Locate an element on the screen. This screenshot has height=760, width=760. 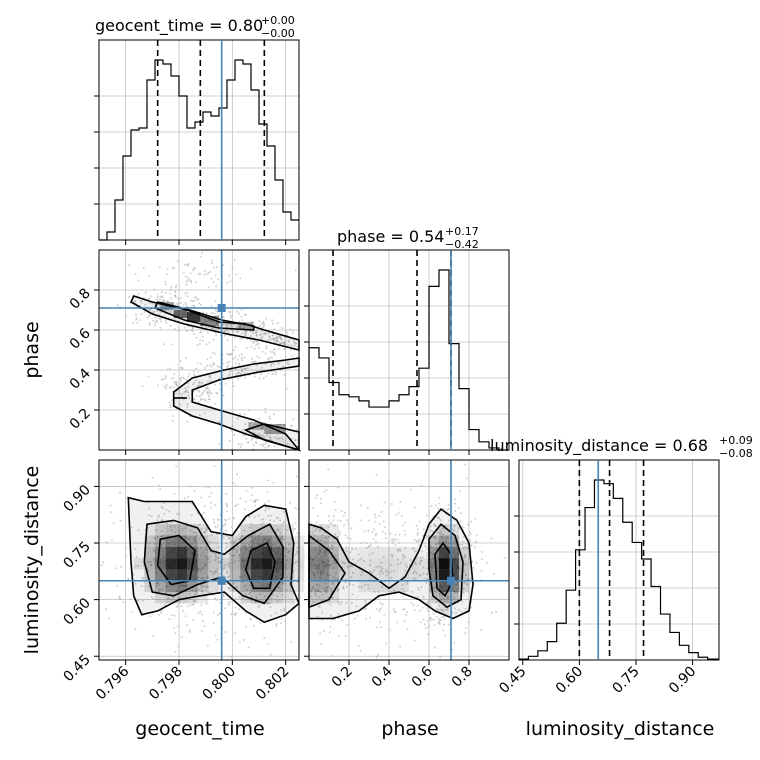
dist-phase-frame is located at coordinates (409, 560).